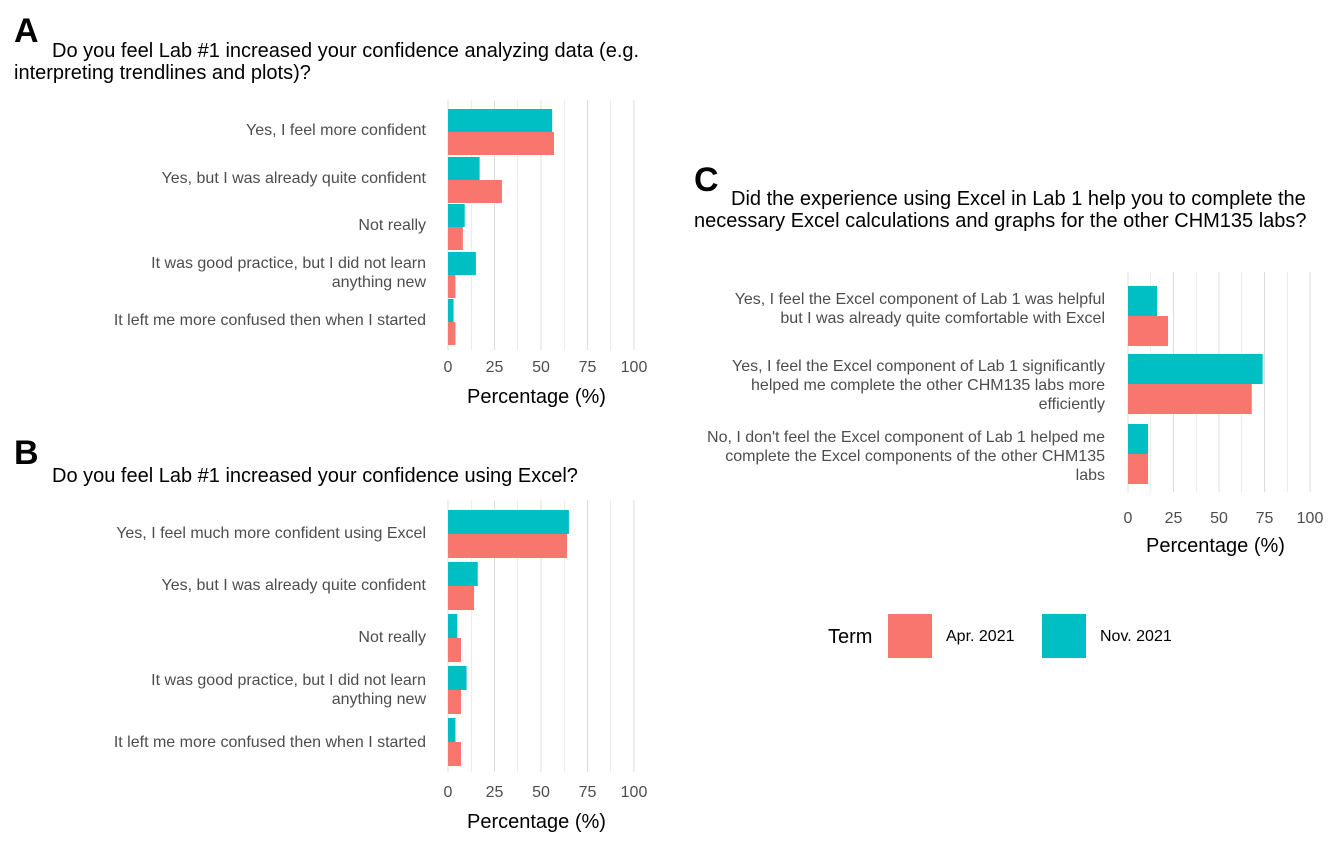 The width and height of the screenshot is (1339, 856). I want to click on panel-letter: C, so click(706, 180).